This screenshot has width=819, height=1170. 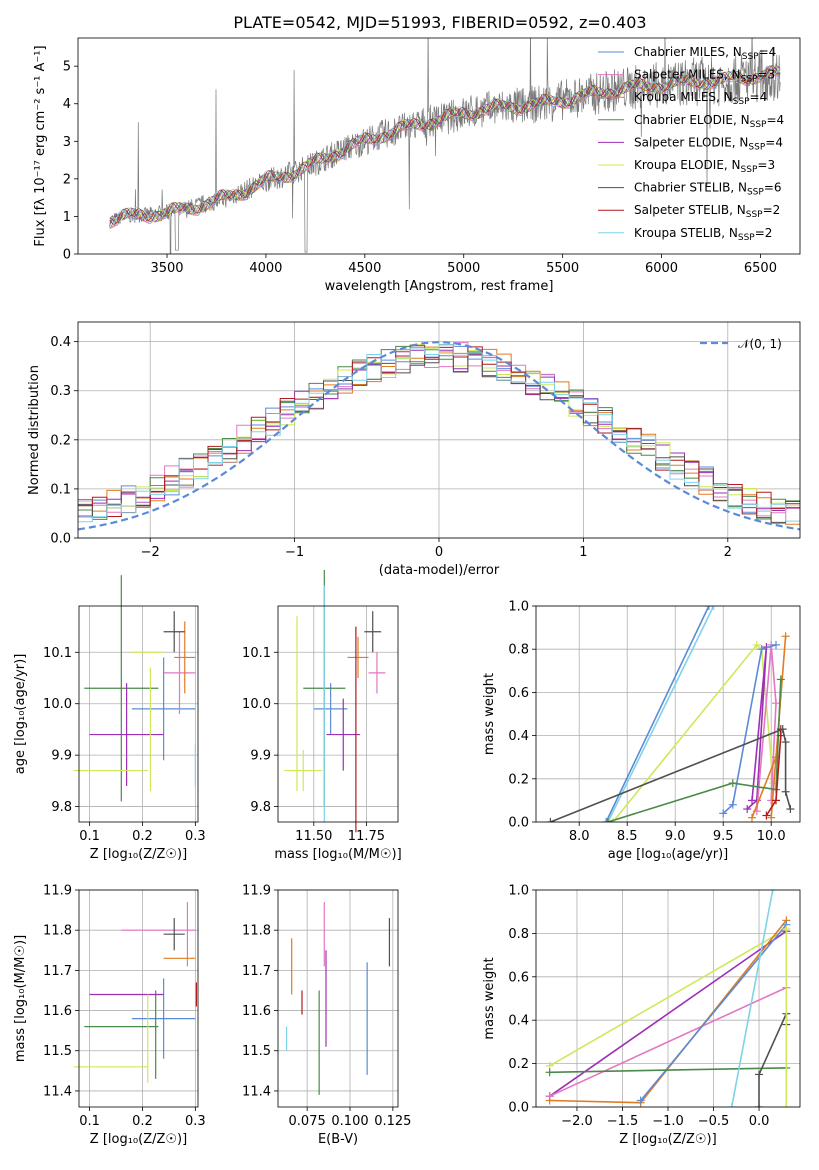 What do you see at coordinates (583, 552) in the screenshot?
I see `x-tick-label: 1` at bounding box center [583, 552].